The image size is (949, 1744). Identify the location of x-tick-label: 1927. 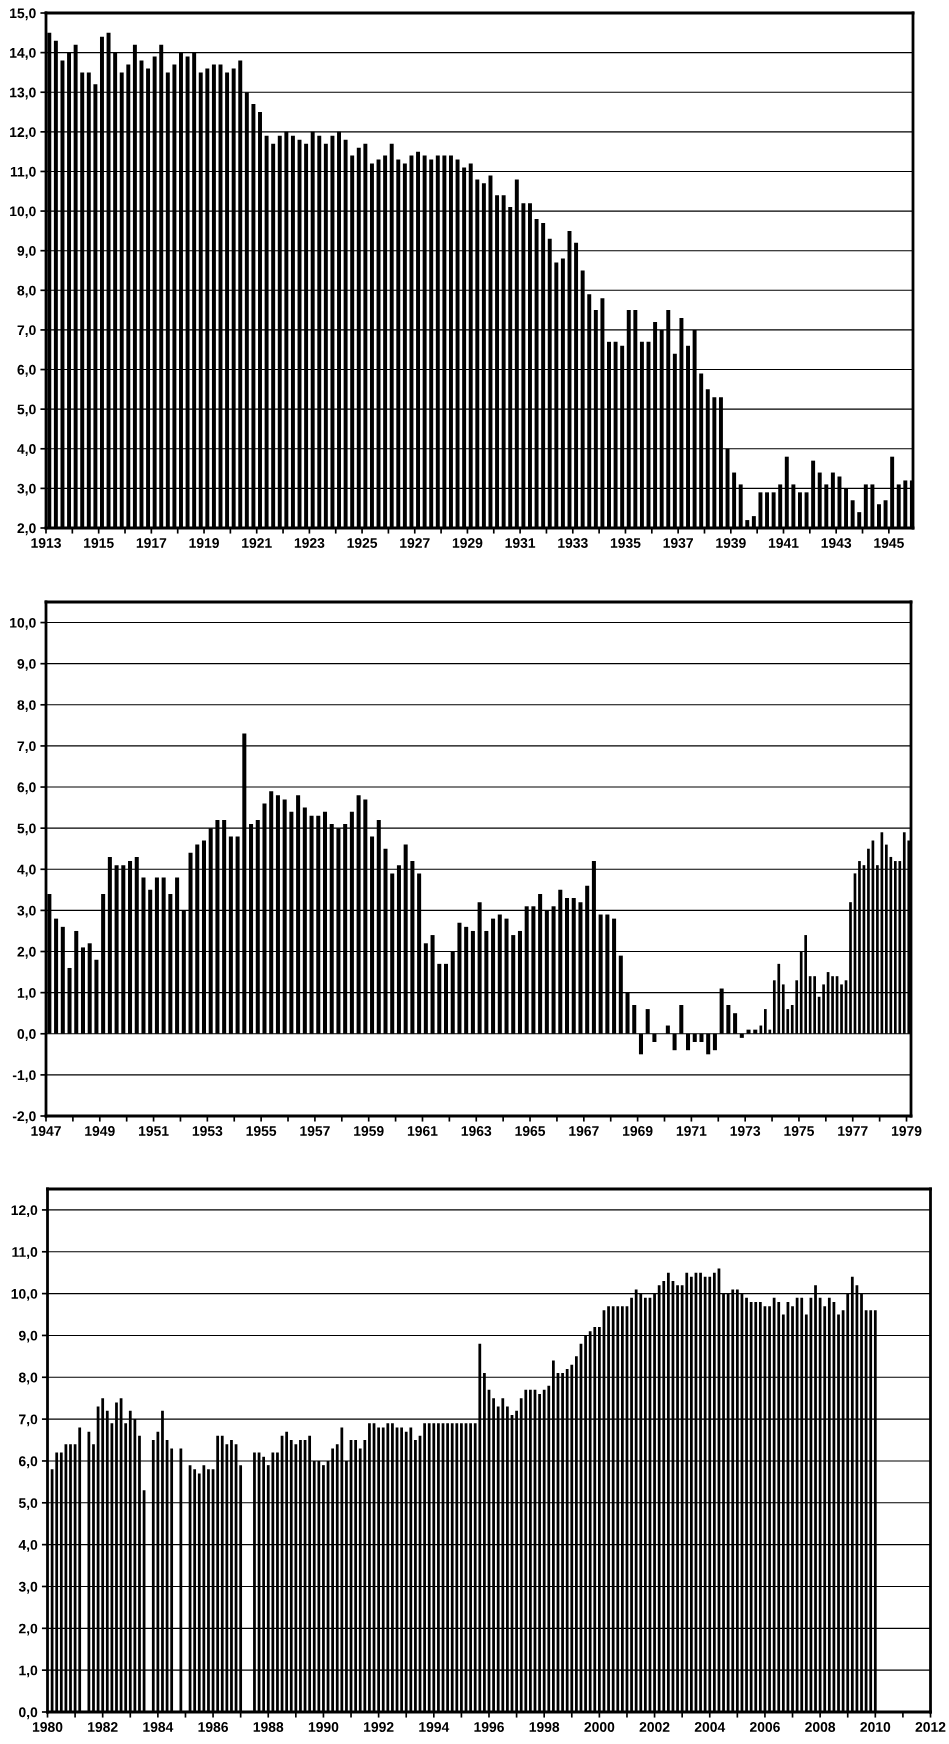
(415, 543).